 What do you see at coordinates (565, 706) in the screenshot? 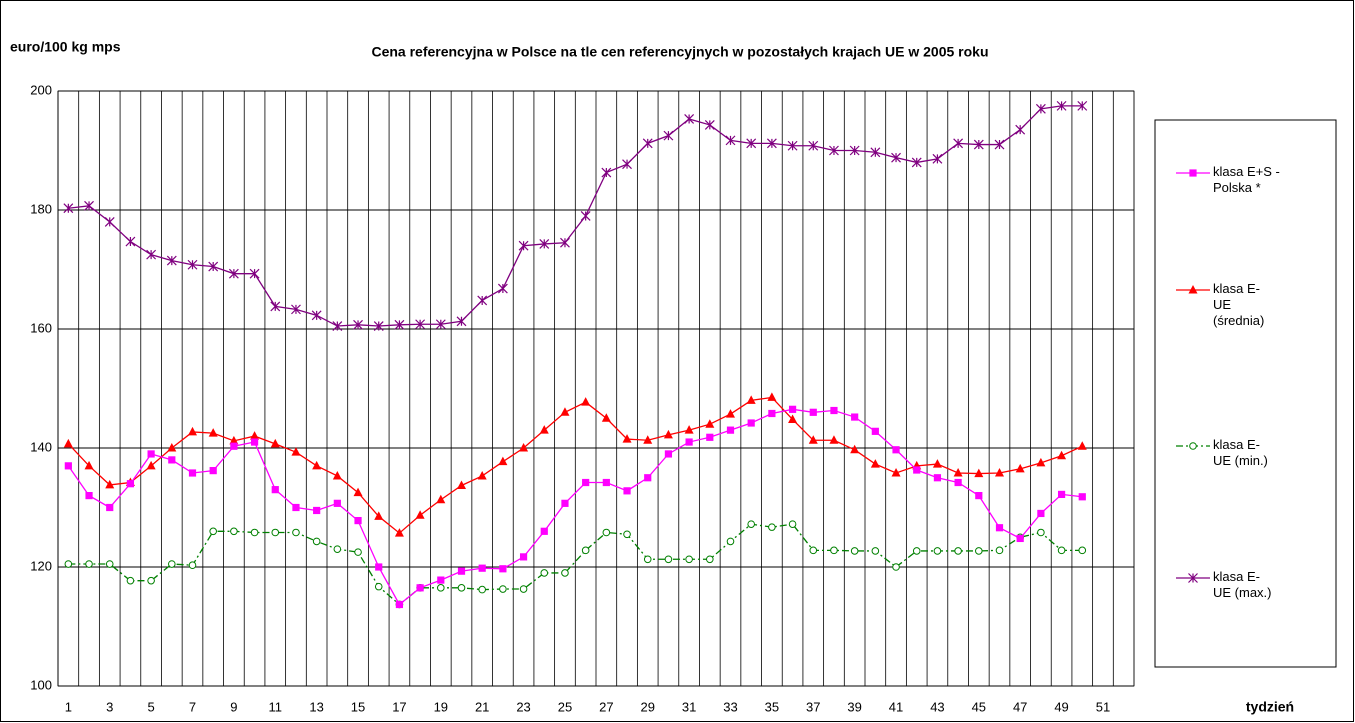
I see `x-tick-label: 25` at bounding box center [565, 706].